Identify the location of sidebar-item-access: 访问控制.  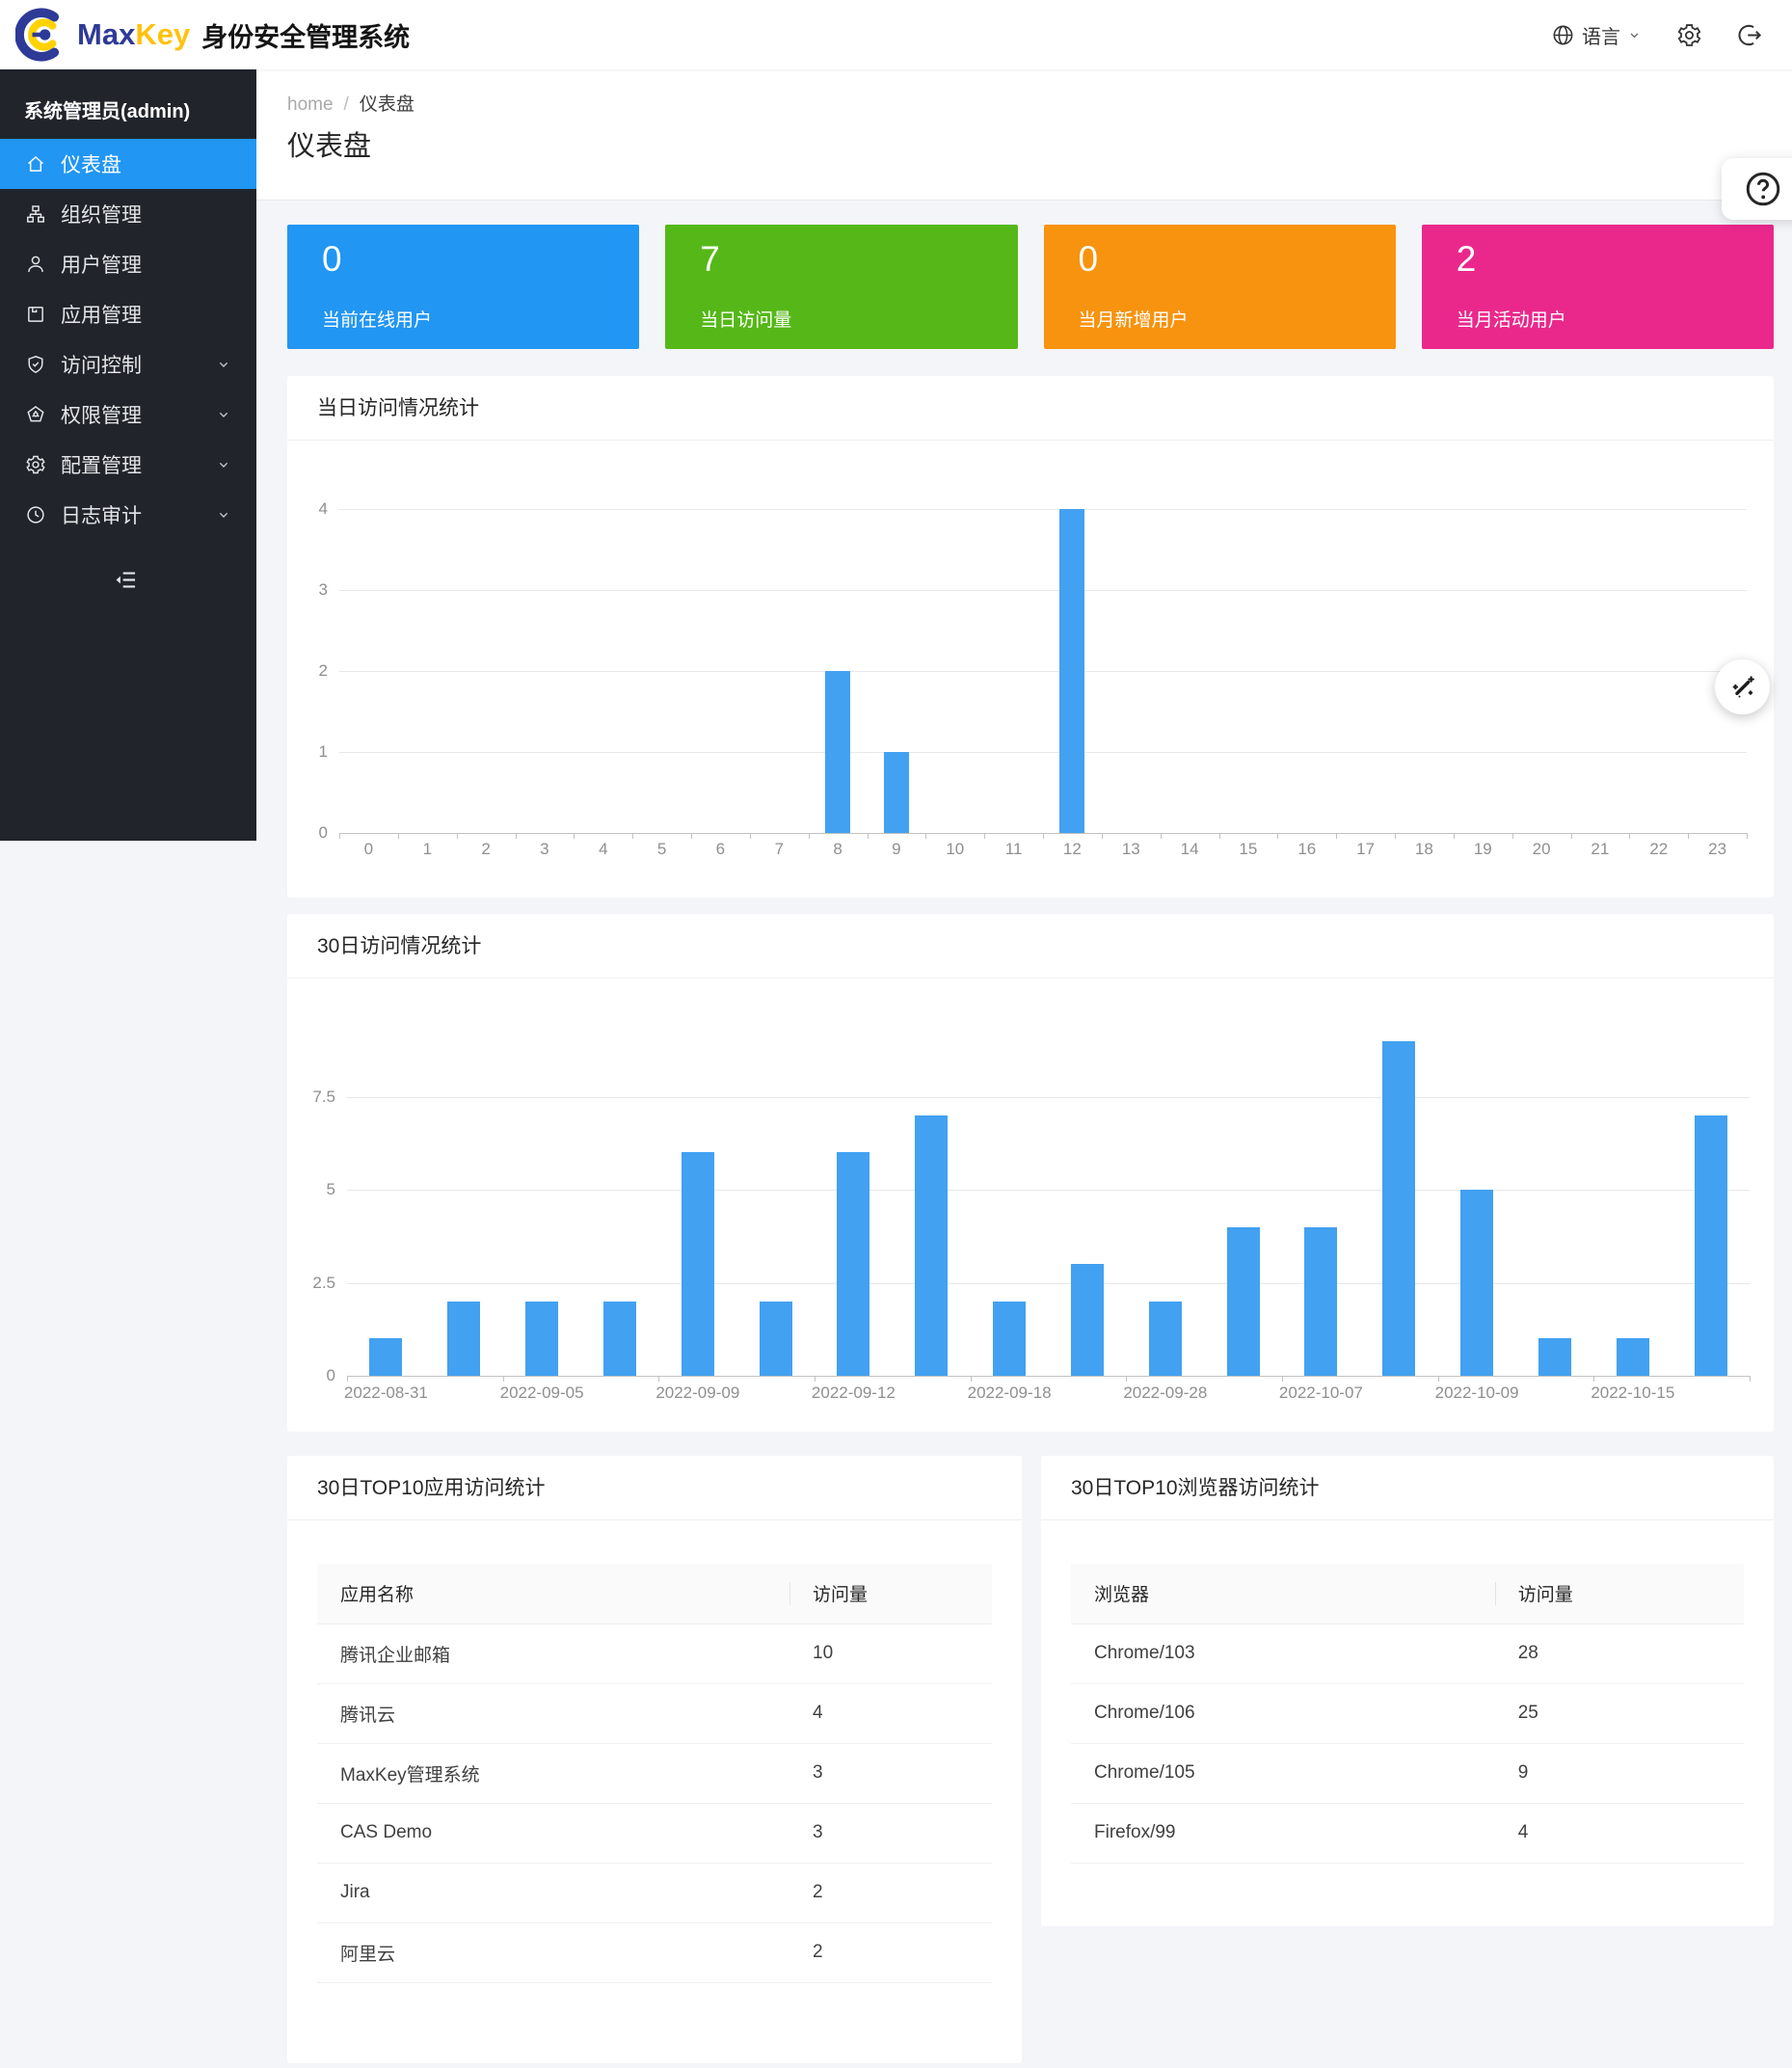
(128, 364).